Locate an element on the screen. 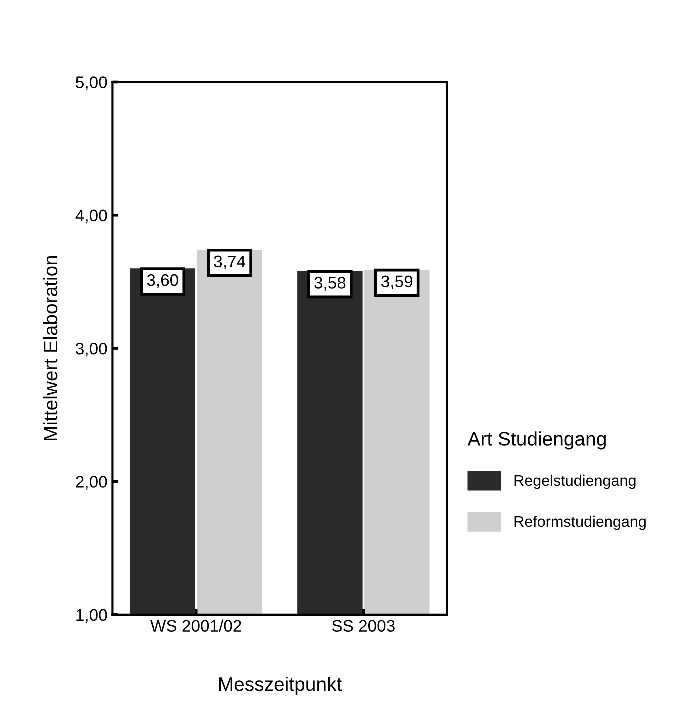 This screenshot has height=715, width=700. x-tick-label: WS 2001/02 is located at coordinates (196, 626).